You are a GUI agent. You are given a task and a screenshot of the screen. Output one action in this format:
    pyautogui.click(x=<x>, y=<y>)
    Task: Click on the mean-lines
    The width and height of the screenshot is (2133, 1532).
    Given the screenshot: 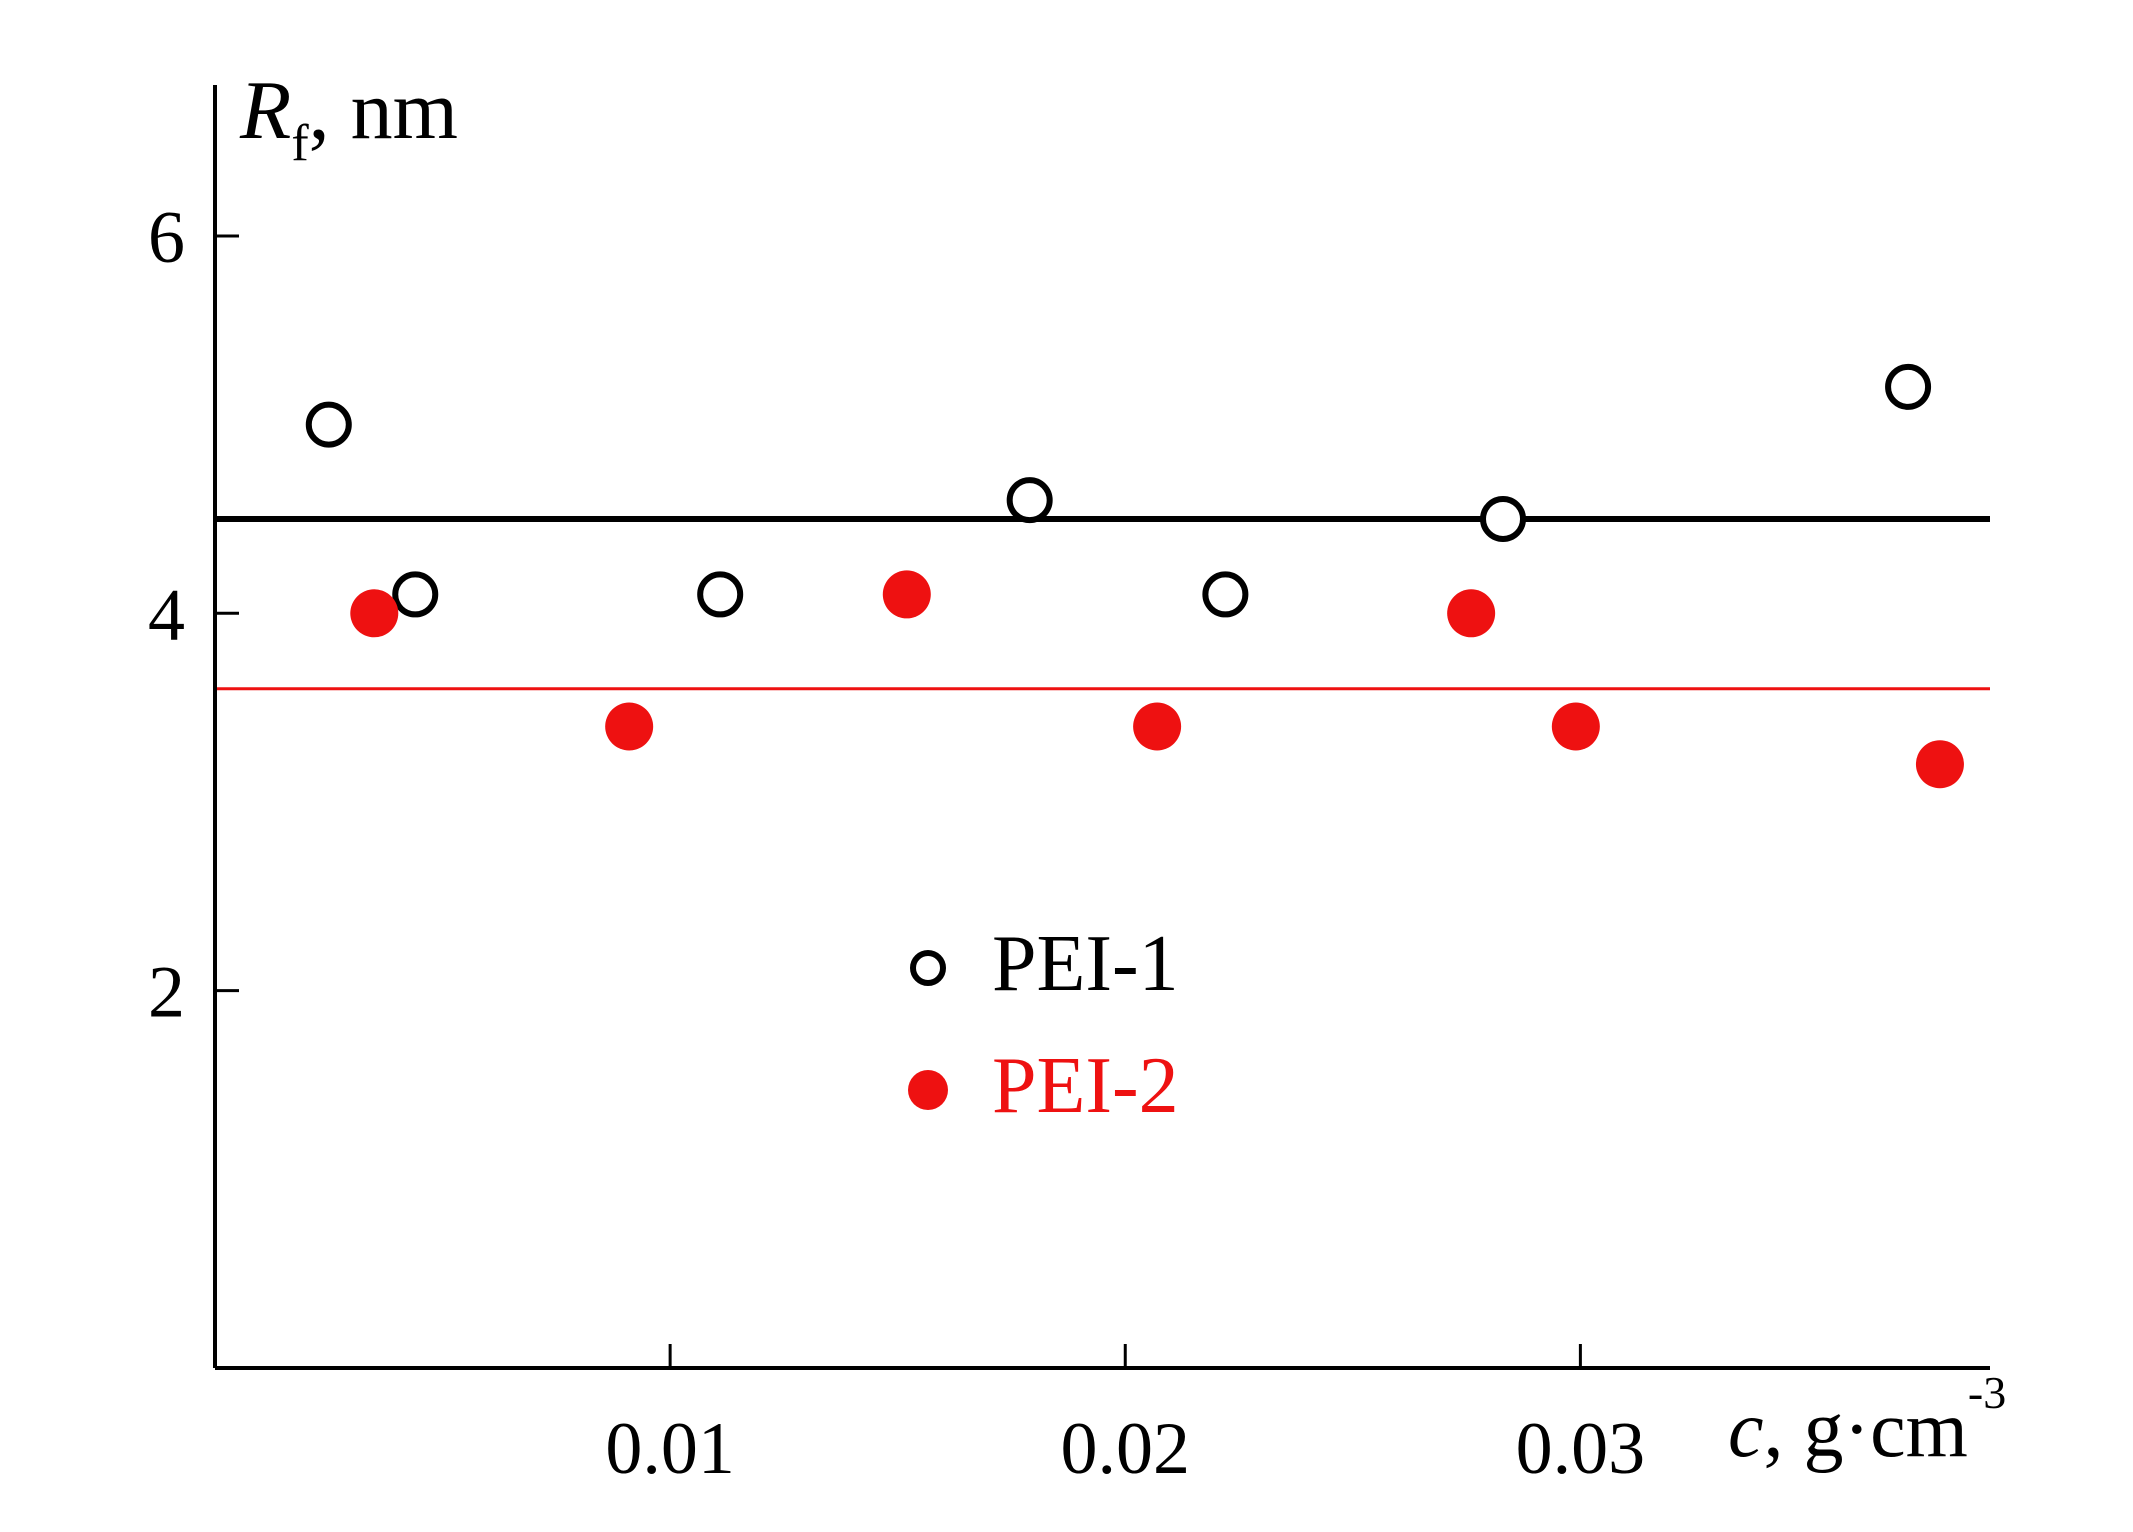 What is the action you would take?
    pyautogui.click(x=1102, y=603)
    